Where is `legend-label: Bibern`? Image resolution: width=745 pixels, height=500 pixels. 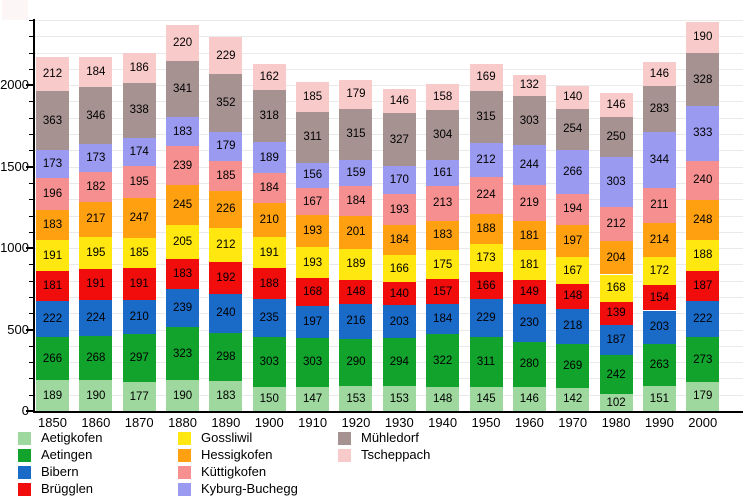 legend-label: Bibern is located at coordinates (60, 471).